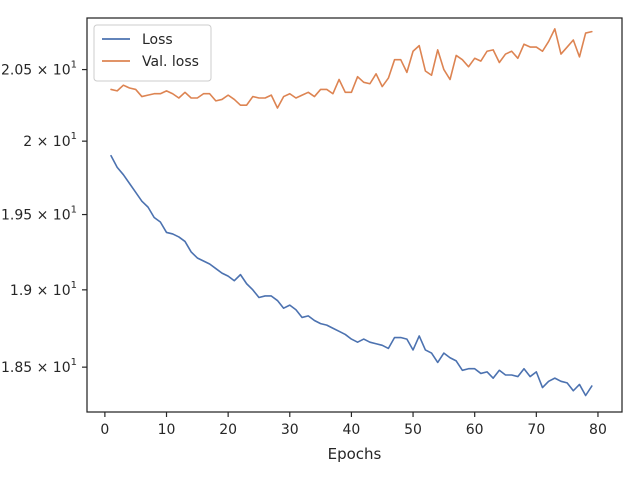  I want to click on x-tick-label-50: 50, so click(413, 430).